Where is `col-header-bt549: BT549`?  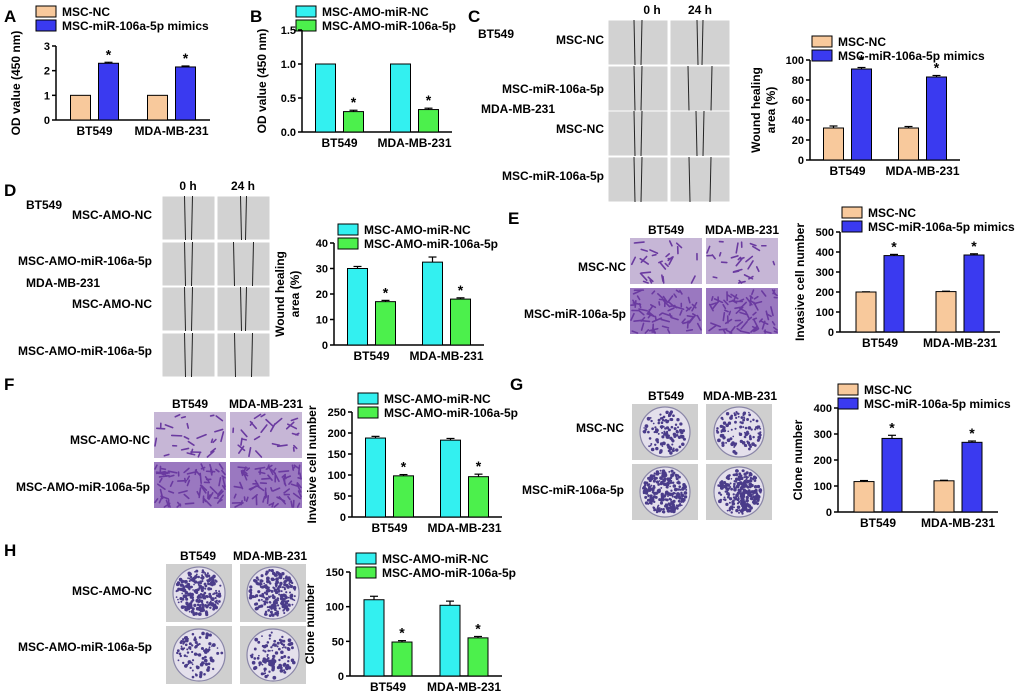 col-header-bt549: BT549 is located at coordinates (666, 230).